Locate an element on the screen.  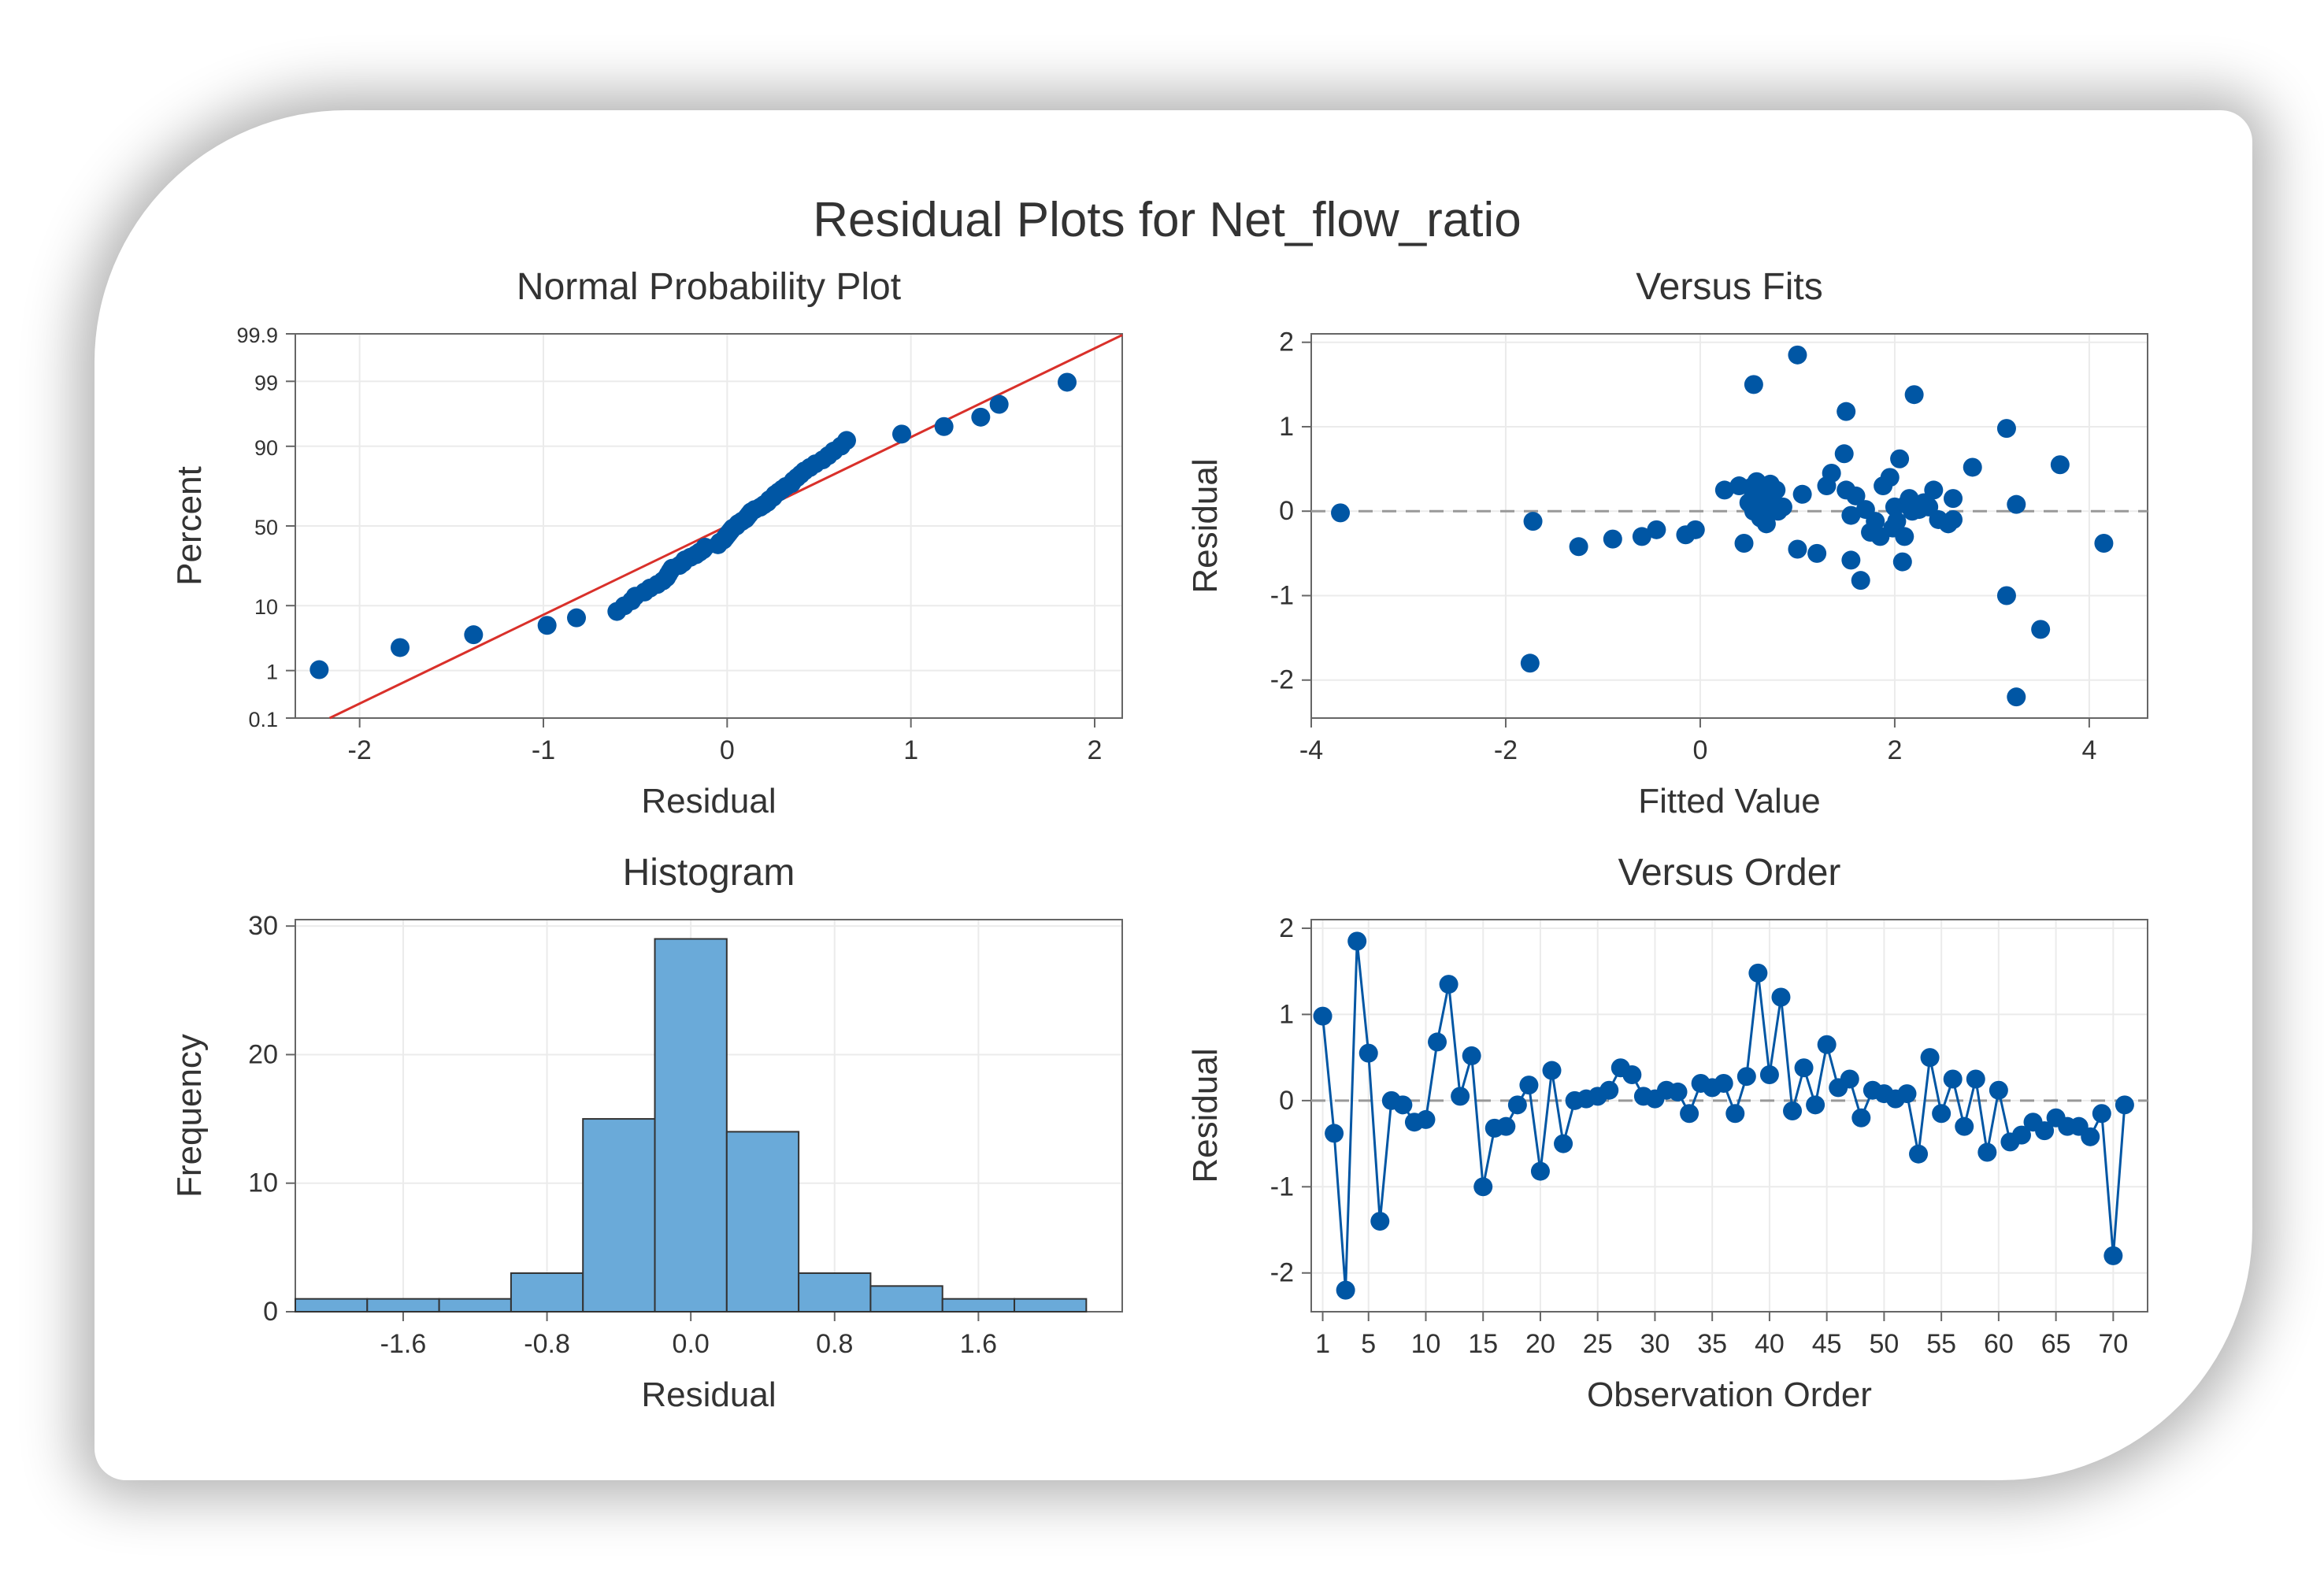
order-xtick-label: 30 is located at coordinates (1655, 1344).